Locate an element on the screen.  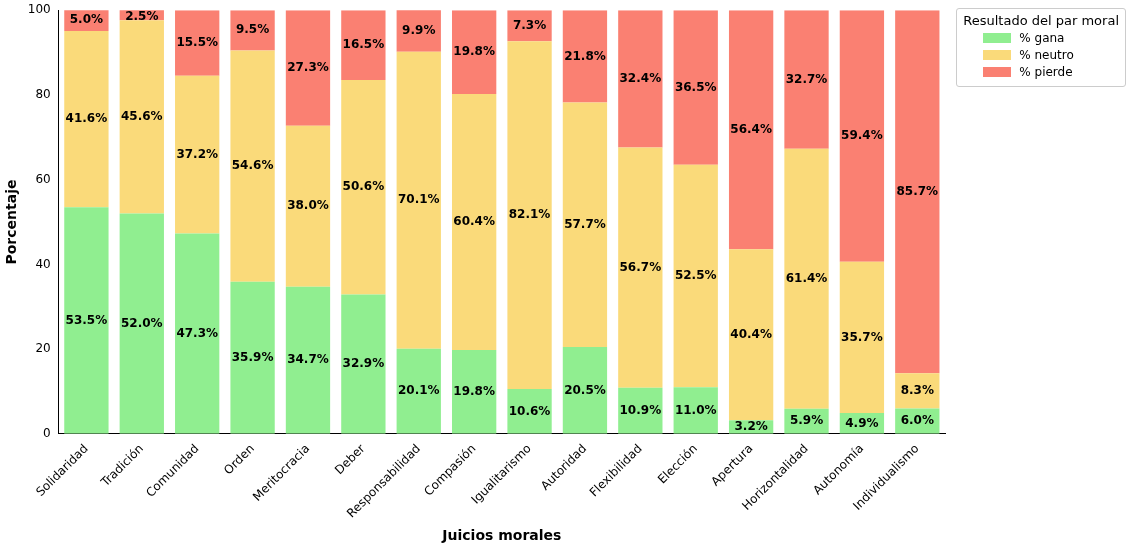
data-label: 41.6% is located at coordinates (86, 118).